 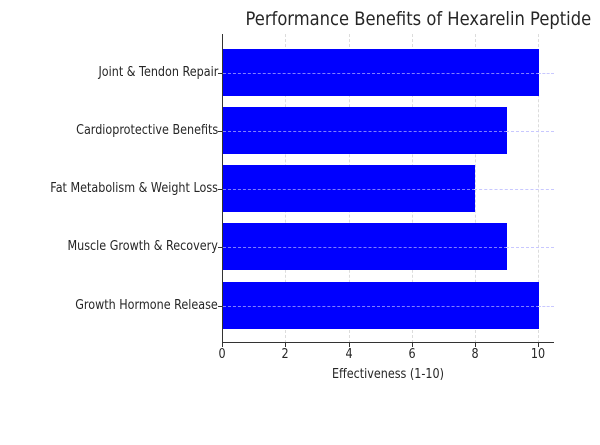 I want to click on y-tick-label: Muscle Growth & Recovery, so click(x=142, y=246).